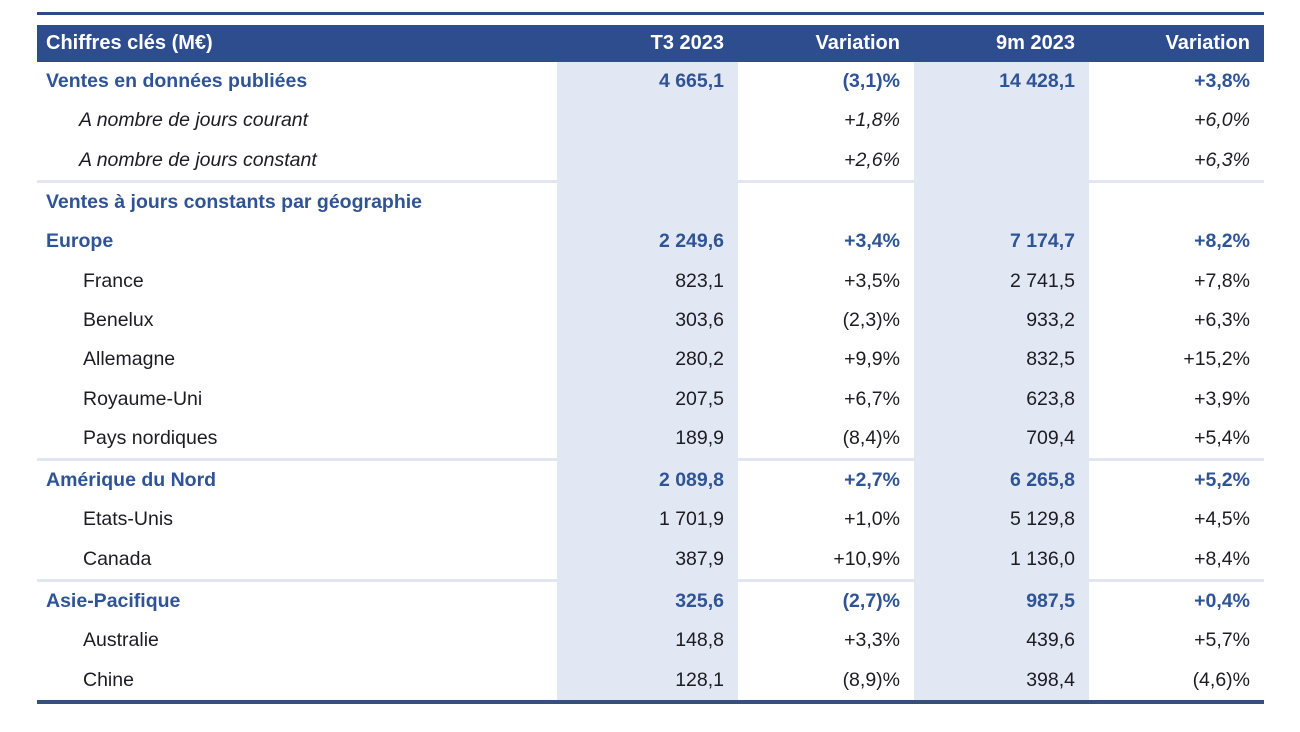  Describe the element at coordinates (826, 479) in the screenshot. I see `cell-variation-t3: +2,7%` at that location.